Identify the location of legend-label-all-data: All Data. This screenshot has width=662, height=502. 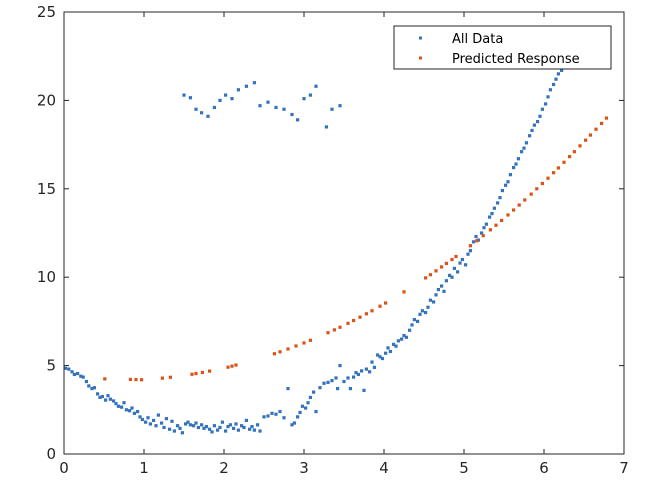
(477, 39).